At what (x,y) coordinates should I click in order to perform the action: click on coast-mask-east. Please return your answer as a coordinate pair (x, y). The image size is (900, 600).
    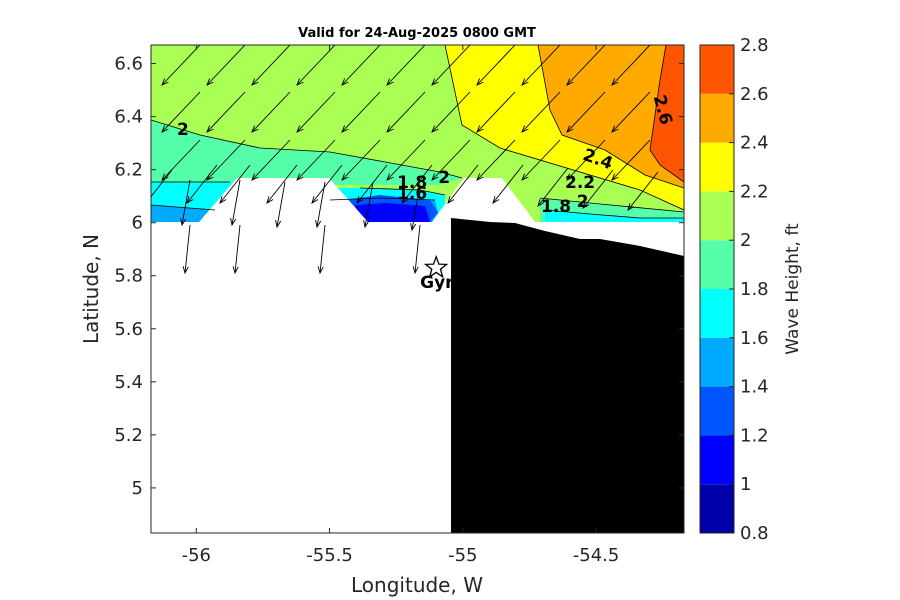
    Looking at the image, I should click on (599, 238).